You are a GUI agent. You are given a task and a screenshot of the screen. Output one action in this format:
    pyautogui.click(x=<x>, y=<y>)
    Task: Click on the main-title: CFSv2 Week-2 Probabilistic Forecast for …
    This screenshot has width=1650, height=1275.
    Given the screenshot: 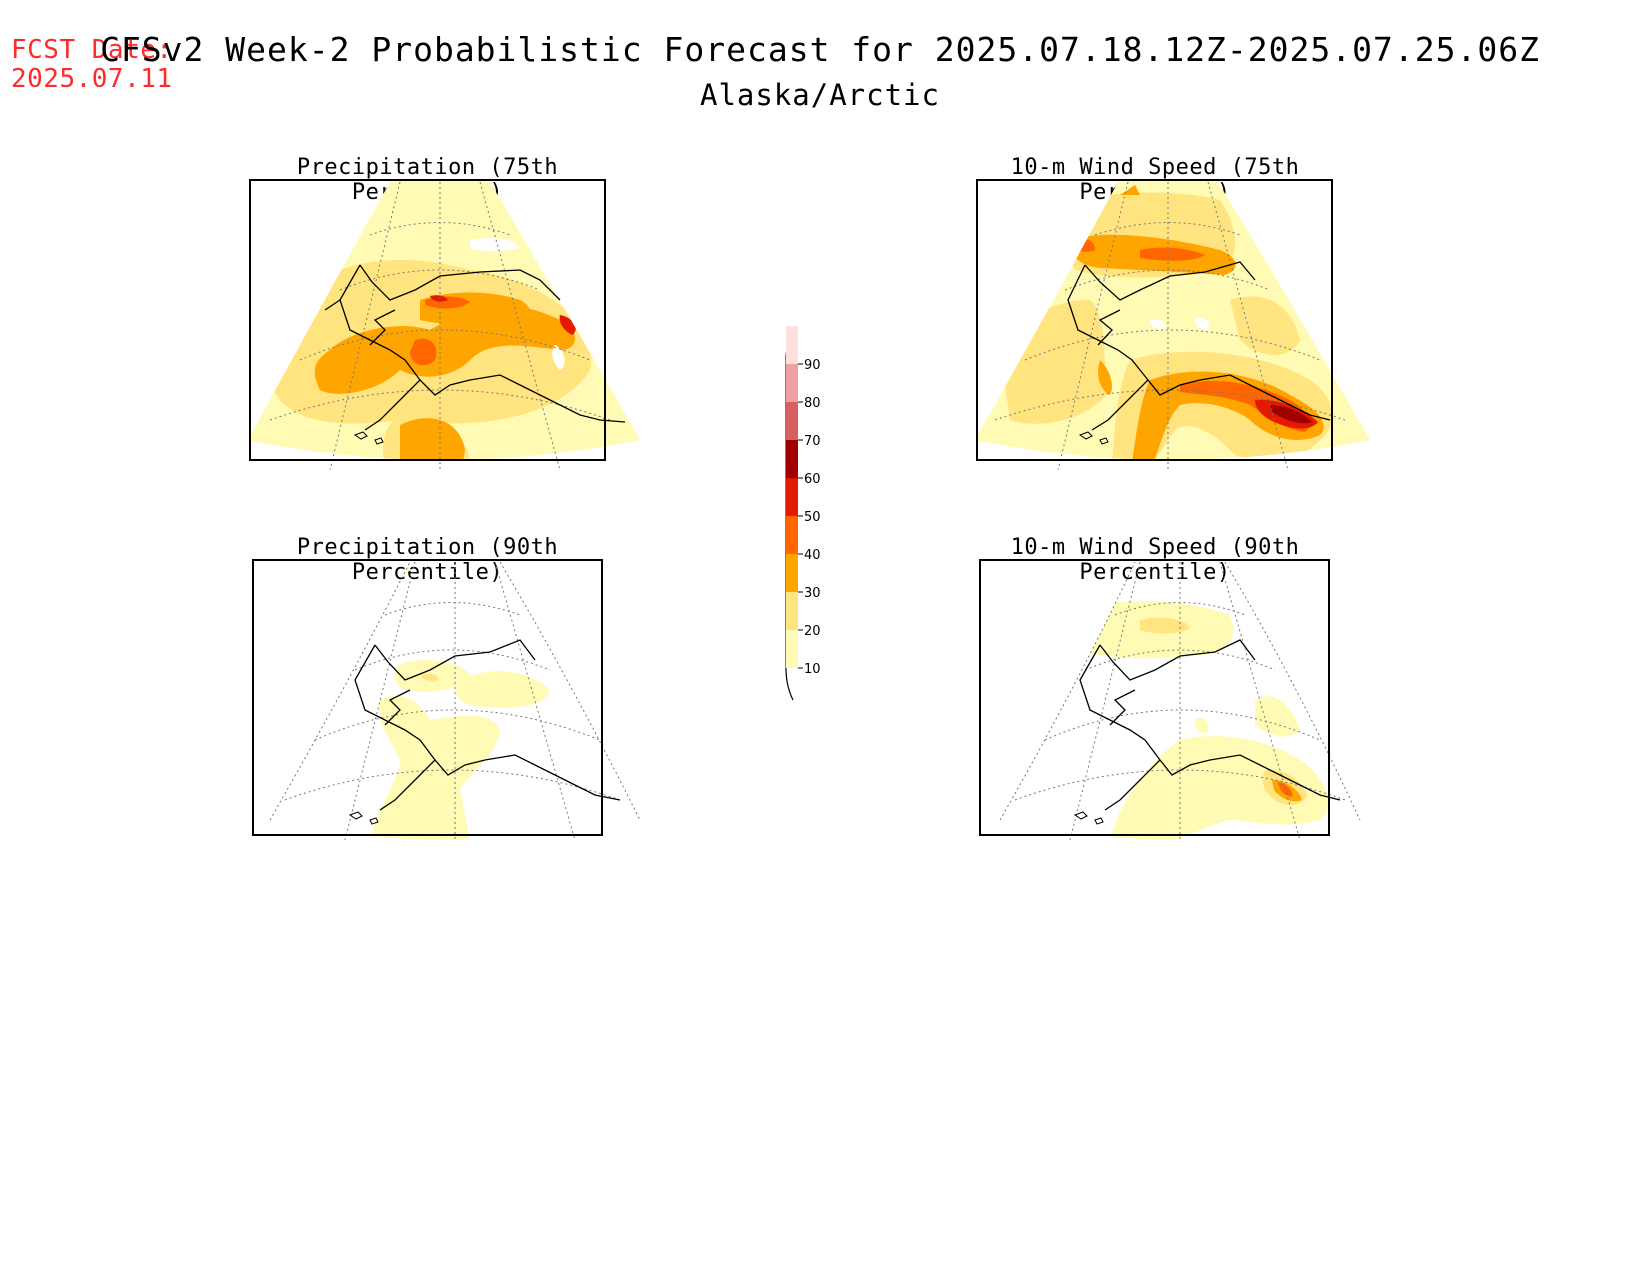 What is the action you would take?
    pyautogui.click(x=820, y=49)
    